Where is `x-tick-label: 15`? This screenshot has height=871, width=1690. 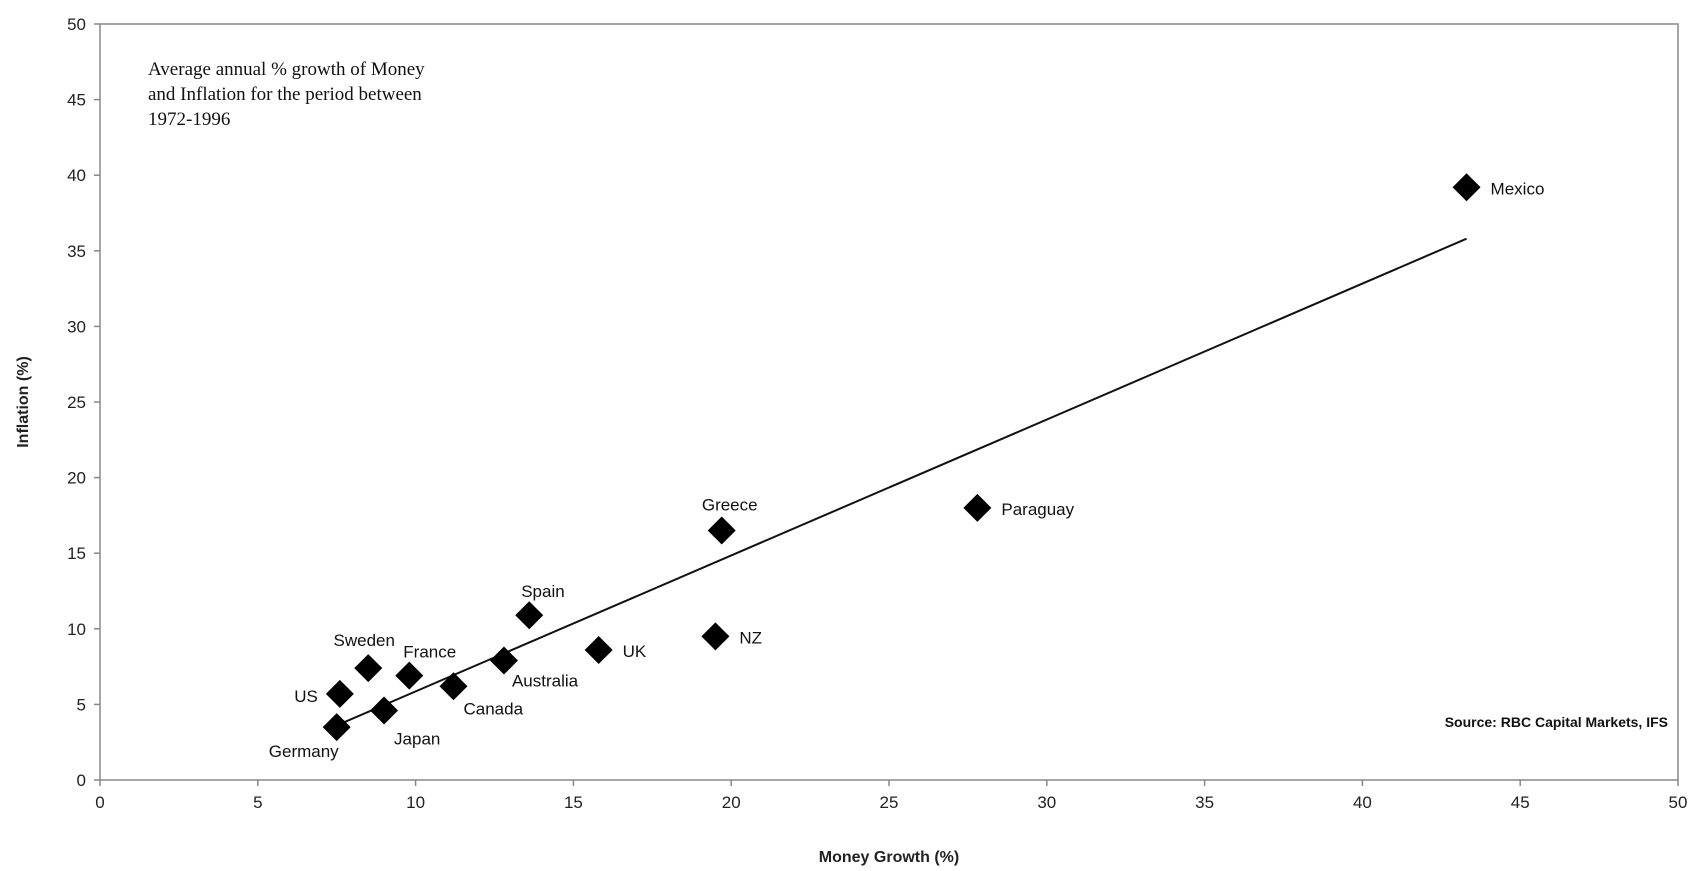
x-tick-label: 15 is located at coordinates (573, 802).